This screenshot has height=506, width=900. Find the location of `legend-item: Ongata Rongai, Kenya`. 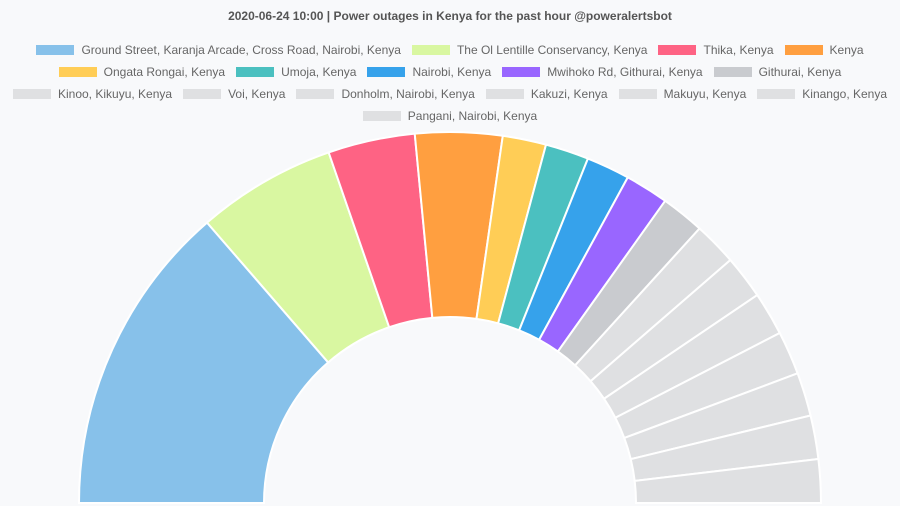

legend-item: Ongata Rongai, Kenya is located at coordinates (142, 72).